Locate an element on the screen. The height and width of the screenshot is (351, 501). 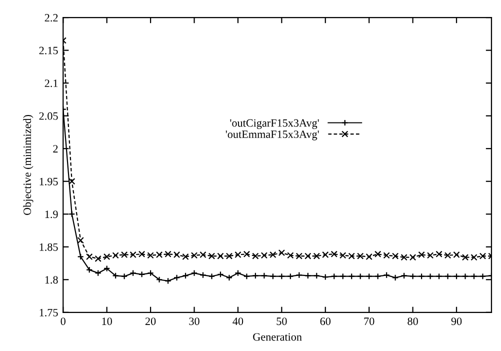
x-tick-label: 10 is located at coordinates (107, 322).